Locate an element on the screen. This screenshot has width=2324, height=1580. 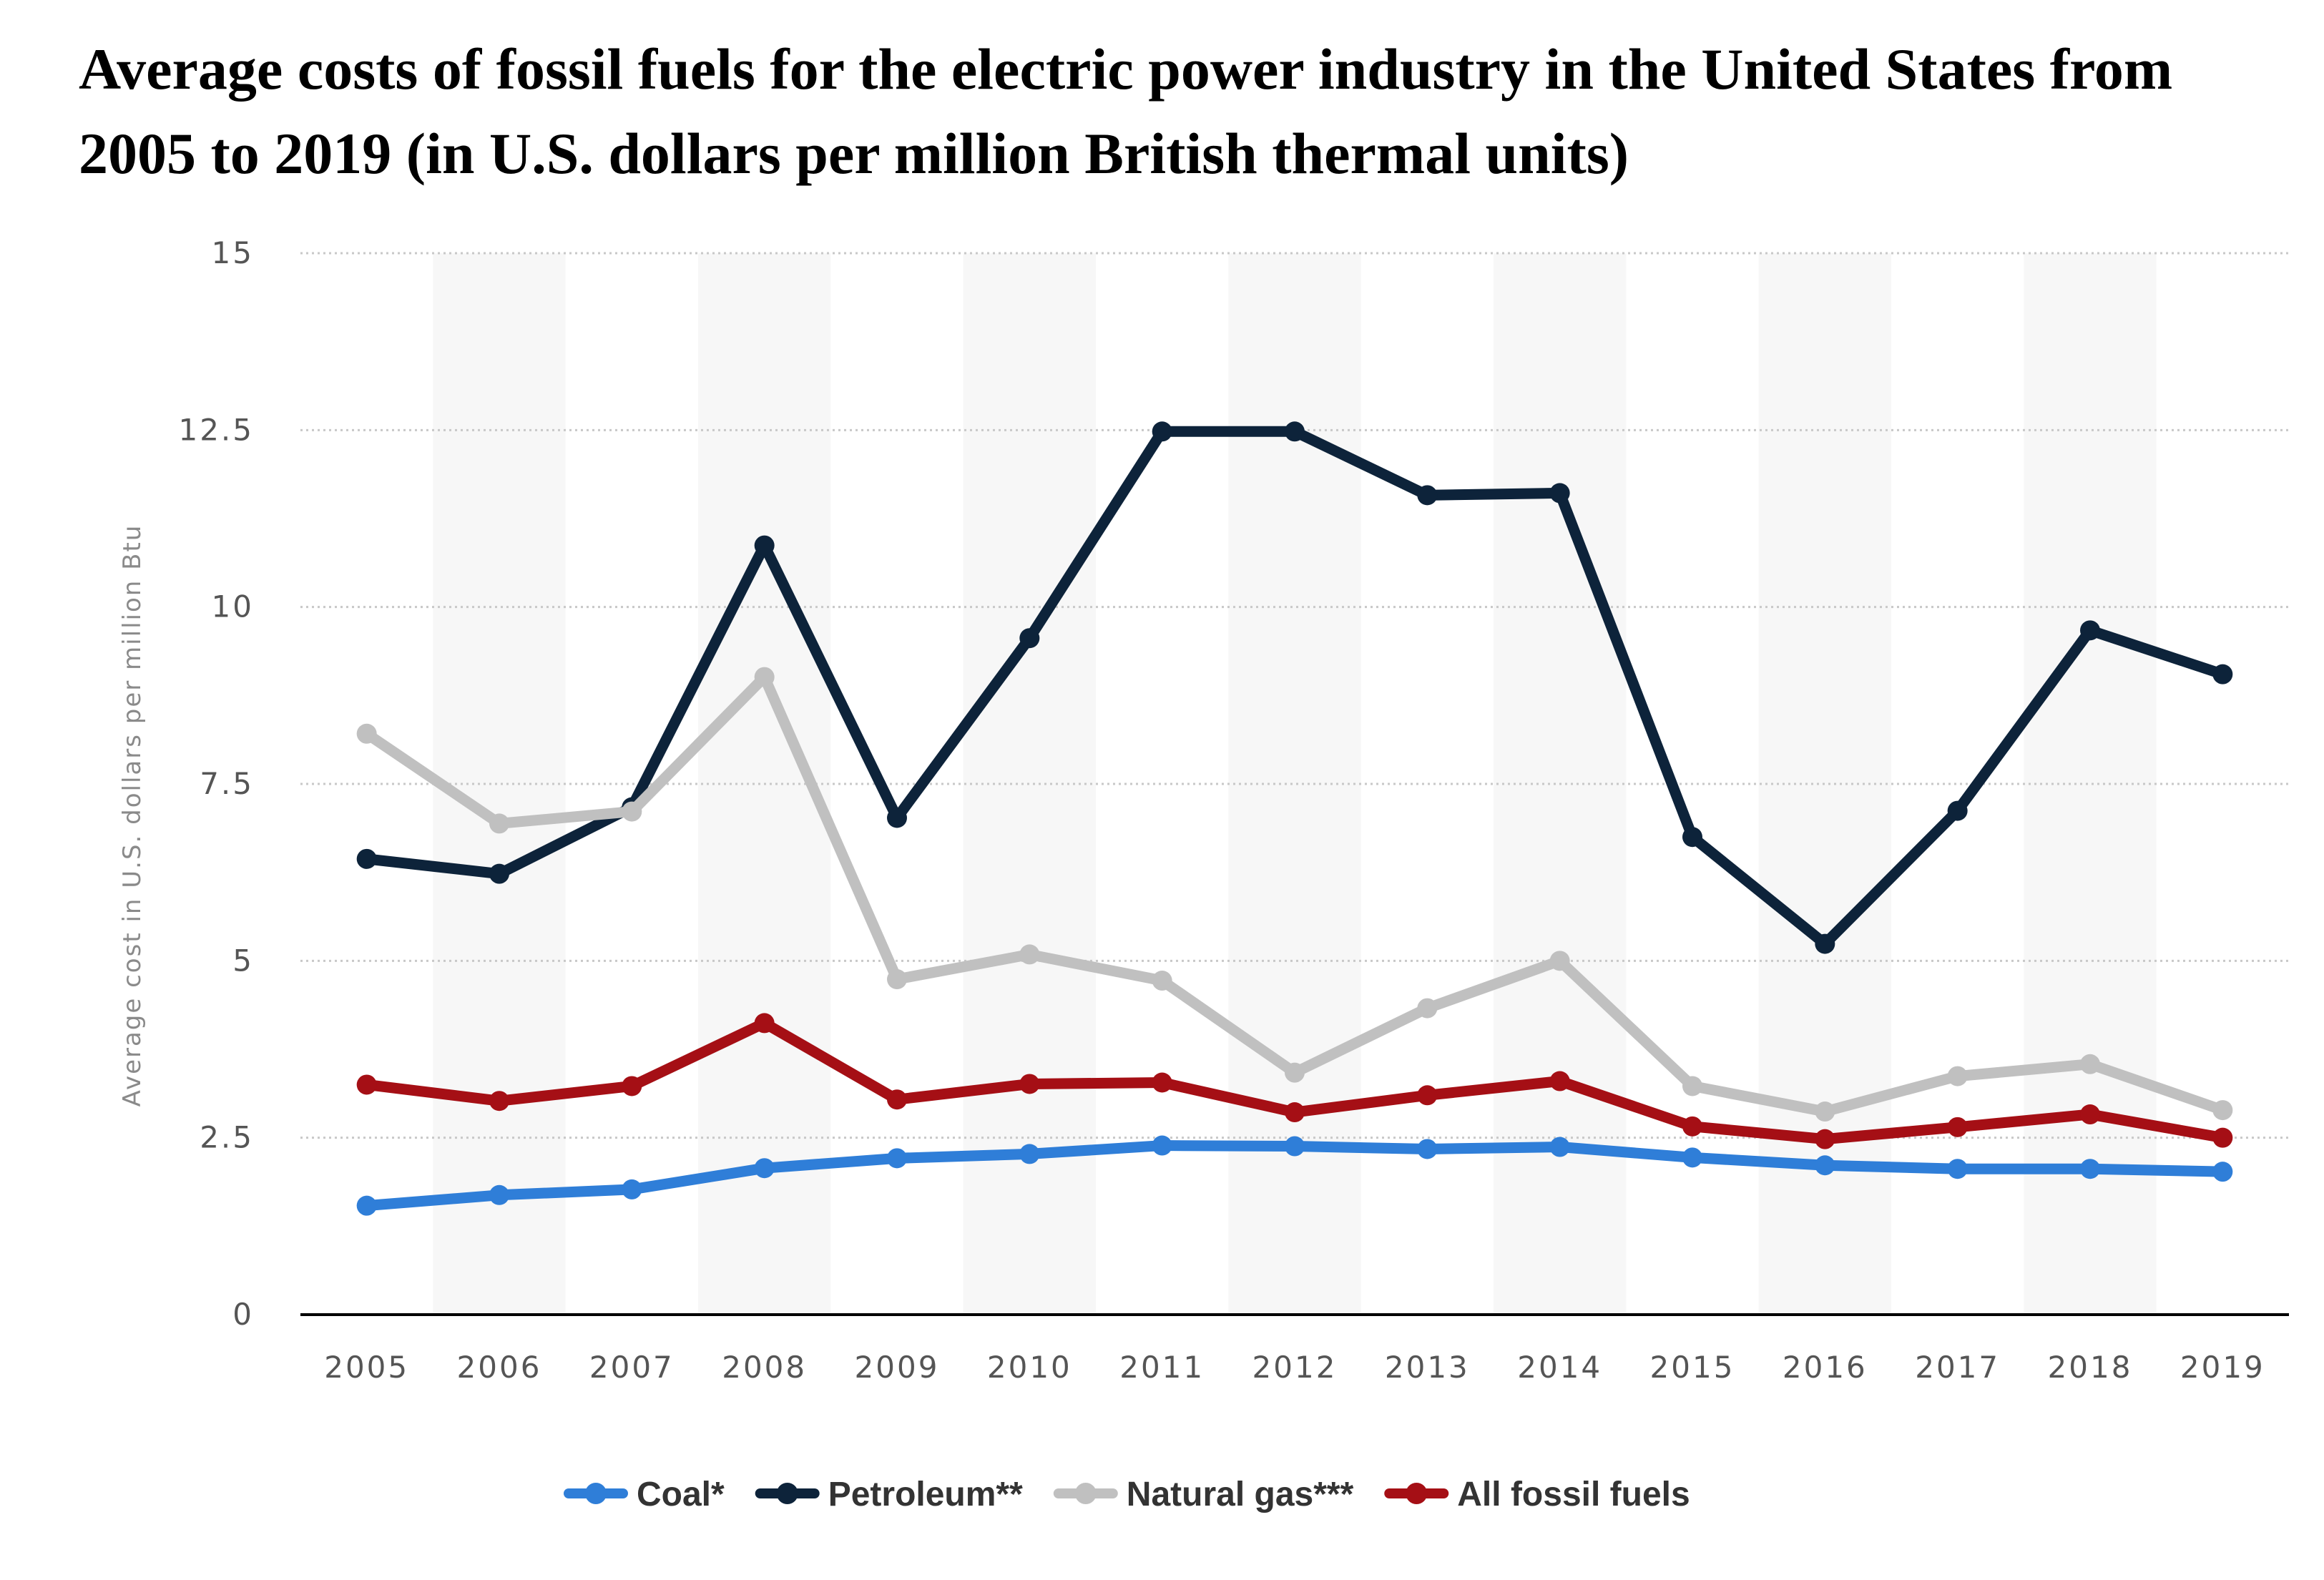
legend-item: All fossil fuels is located at coordinates (1537, 1494).